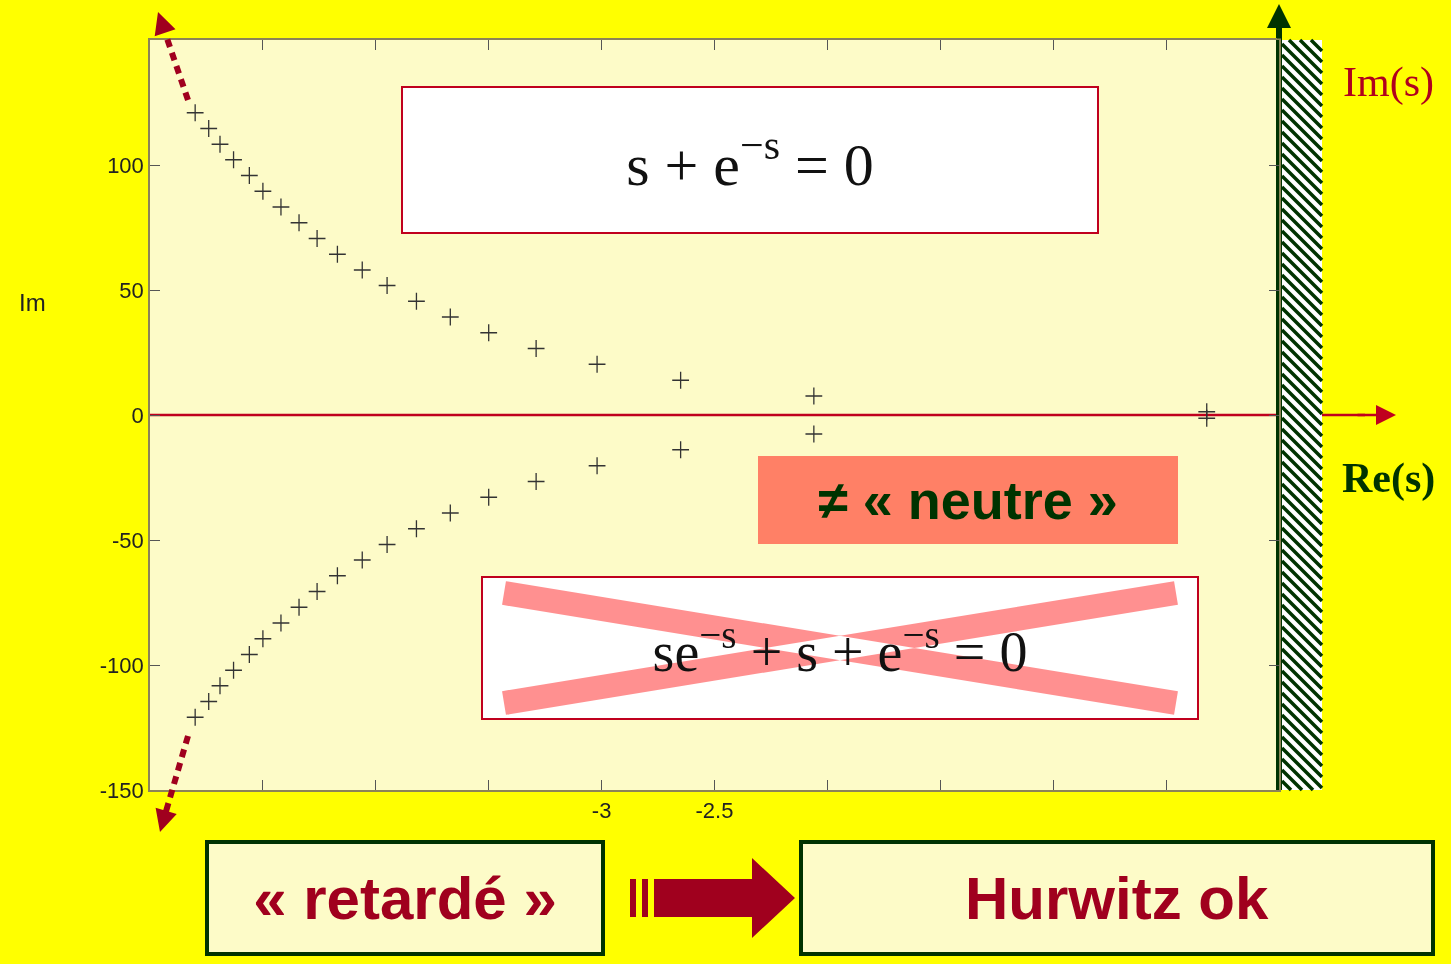 Image resolution: width=1451 pixels, height=964 pixels. Describe the element at coordinates (131, 290) in the screenshot. I see `y-tick-label: 50` at that location.